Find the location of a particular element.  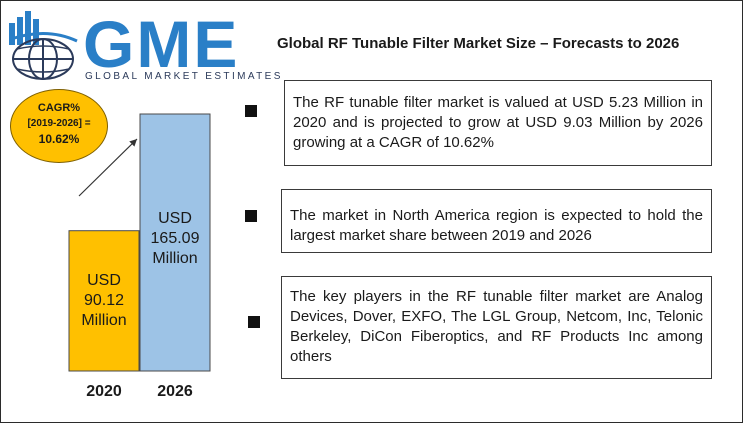

growth-arrow is located at coordinates (108, 167).